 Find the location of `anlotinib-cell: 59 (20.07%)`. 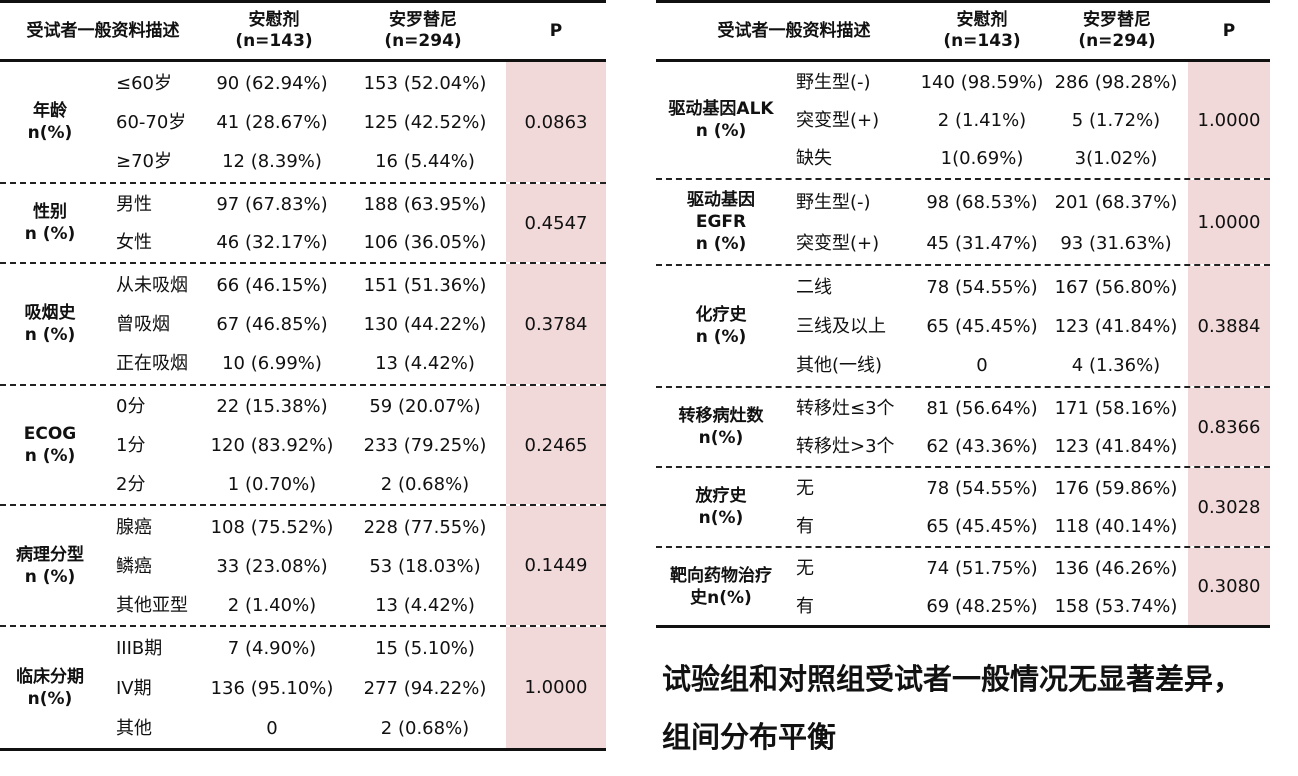

anlotinib-cell: 59 (20.07%) is located at coordinates (425, 407).